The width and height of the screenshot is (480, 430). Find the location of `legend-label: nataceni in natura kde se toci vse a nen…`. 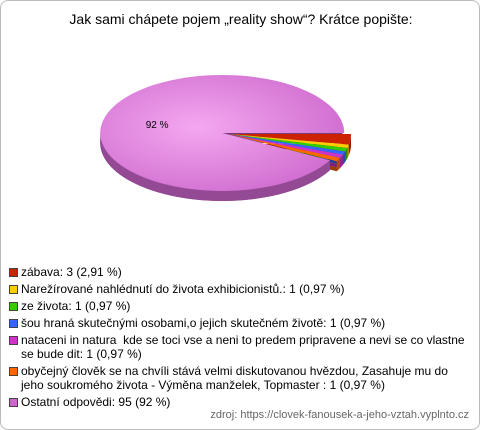

legend-label: nataceni in natura kde se toci vse a nen… is located at coordinates (244, 347).